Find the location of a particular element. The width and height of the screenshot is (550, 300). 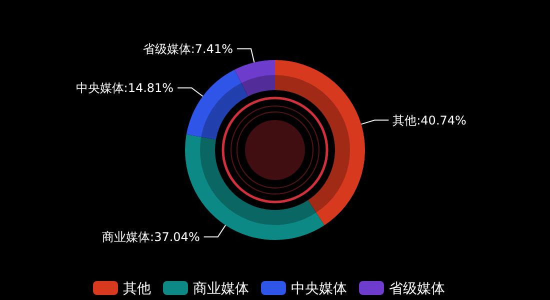

legend-label: 中央媒体 is located at coordinates (319, 288).